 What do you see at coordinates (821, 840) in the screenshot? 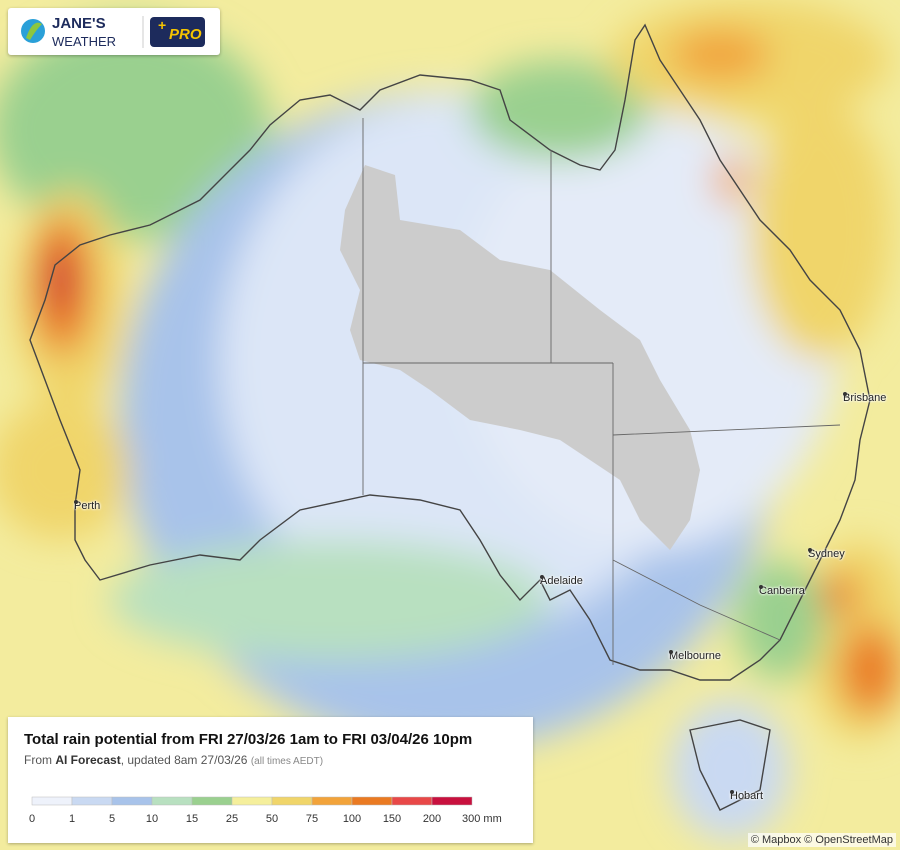
I see `attribution: © Mapbox © OpenStreetMap` at bounding box center [821, 840].